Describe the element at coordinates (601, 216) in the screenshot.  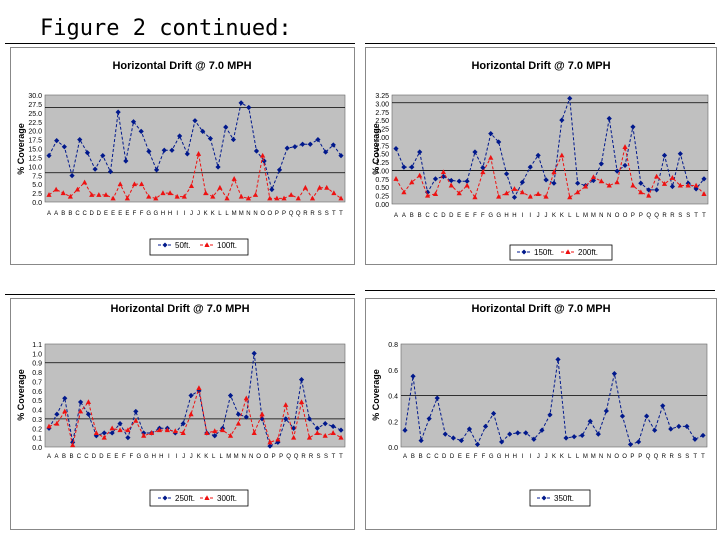
I see `x-tick-label: N` at that location.